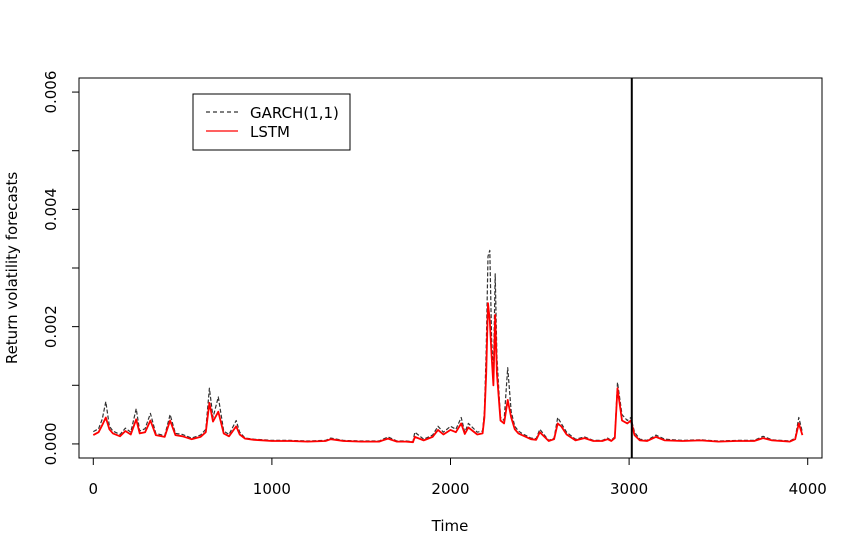 The height and width of the screenshot is (556, 862). I want to click on x-axis: 0 1000 2000 3000 4000, so click(458, 477).